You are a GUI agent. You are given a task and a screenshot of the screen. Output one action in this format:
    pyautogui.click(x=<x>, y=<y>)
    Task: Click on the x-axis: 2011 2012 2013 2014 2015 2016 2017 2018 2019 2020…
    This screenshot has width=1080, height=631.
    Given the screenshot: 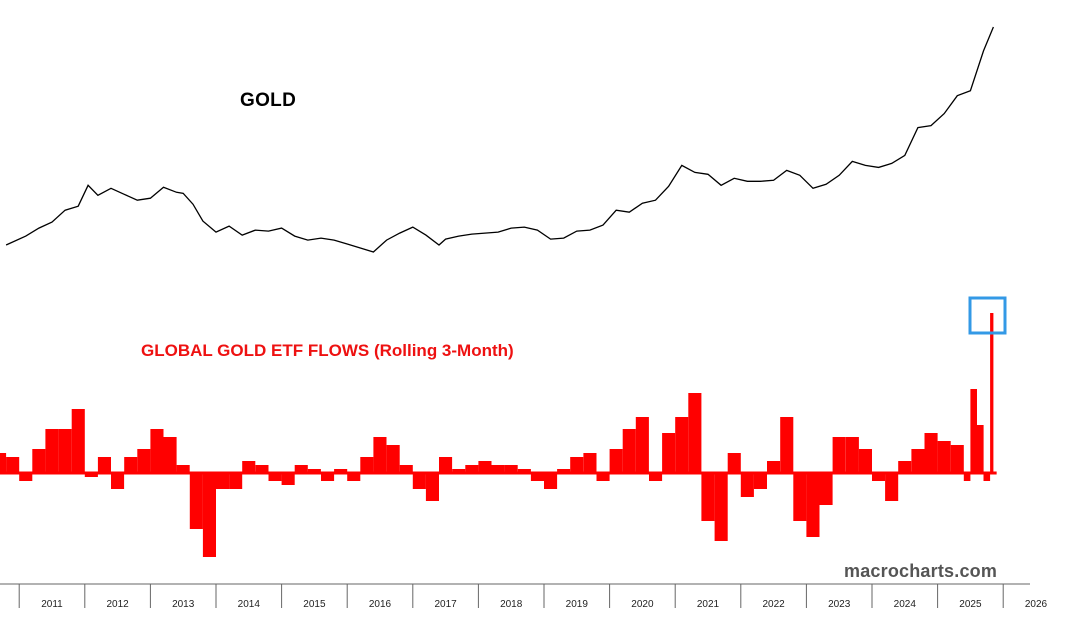 What is the action you would take?
    pyautogui.click(x=524, y=596)
    